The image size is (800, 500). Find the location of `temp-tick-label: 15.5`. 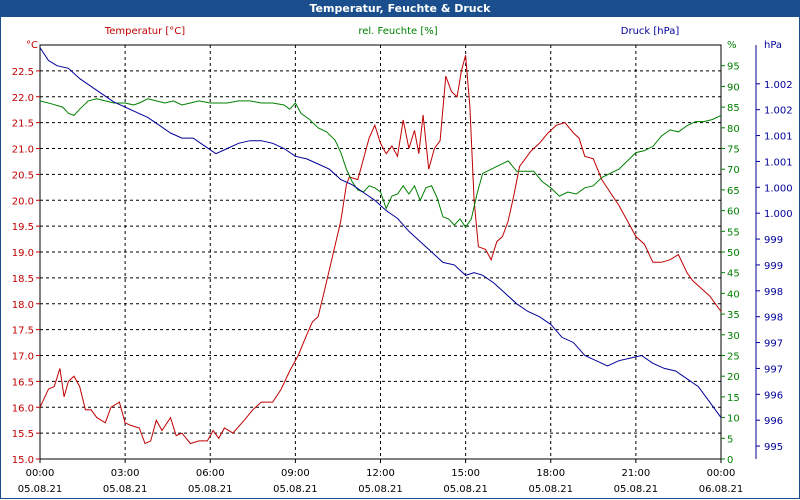

temp-tick-label: 15.5 is located at coordinates (23, 434).